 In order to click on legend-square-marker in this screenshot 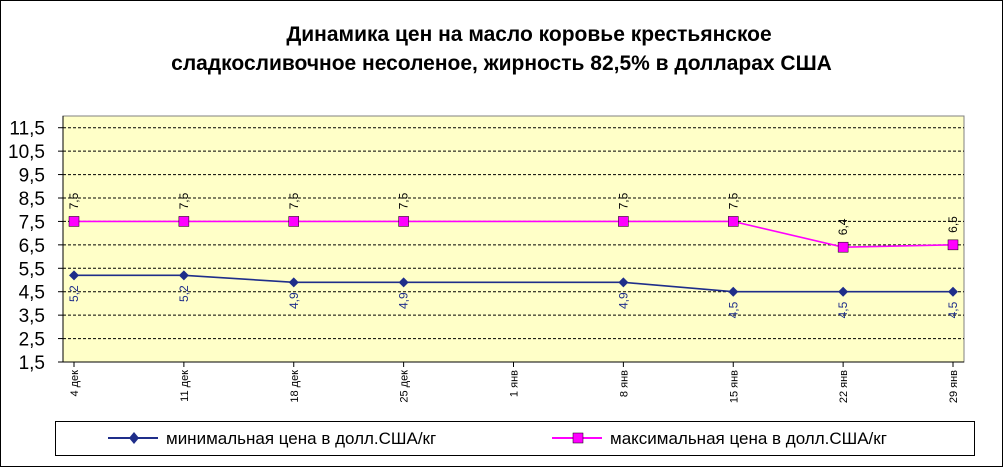, I will do `click(578, 438)`.